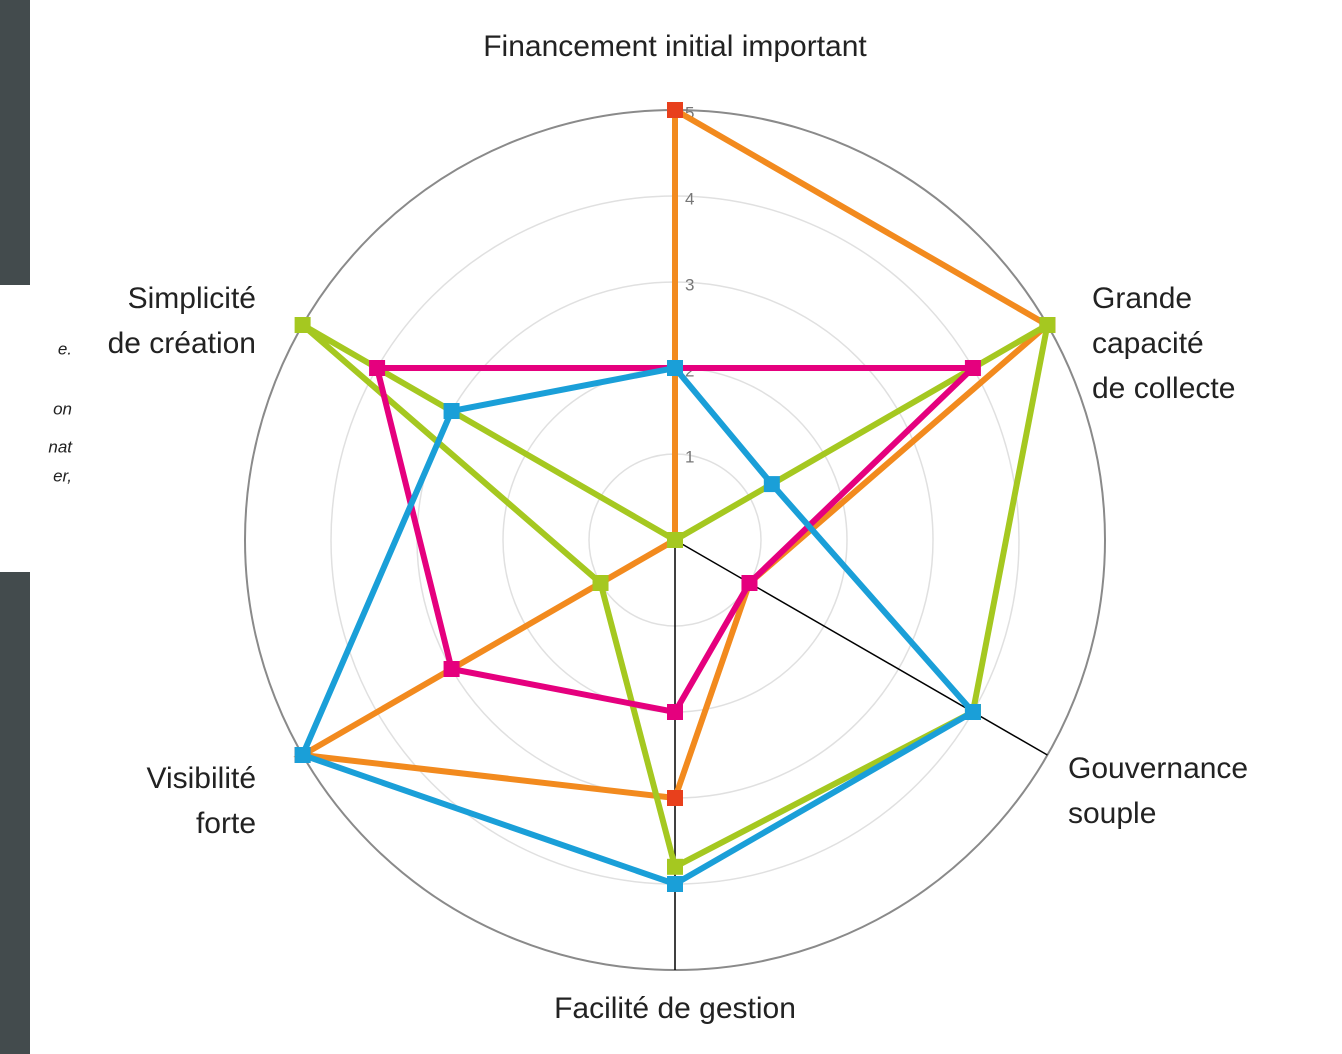  I want to click on axis-label: Facilité de gestion, so click(675, 1008).